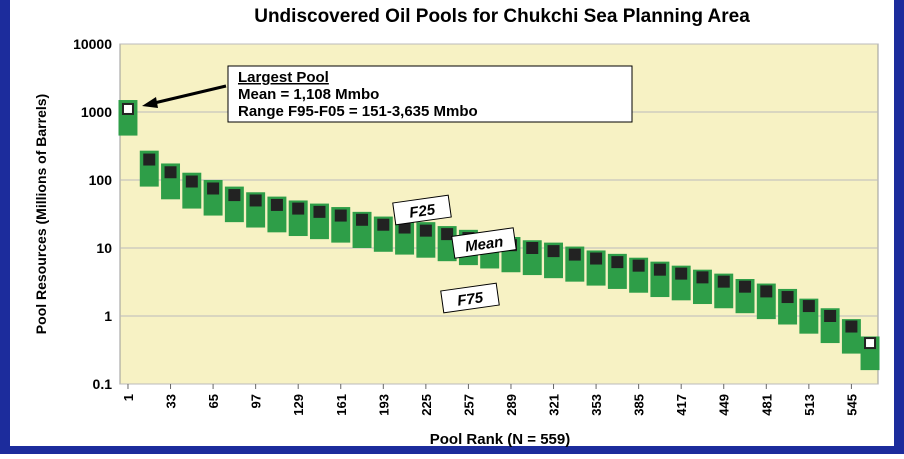 Image resolution: width=904 pixels, height=459 pixels. I want to click on x-tick-label: 225, so click(426, 405).